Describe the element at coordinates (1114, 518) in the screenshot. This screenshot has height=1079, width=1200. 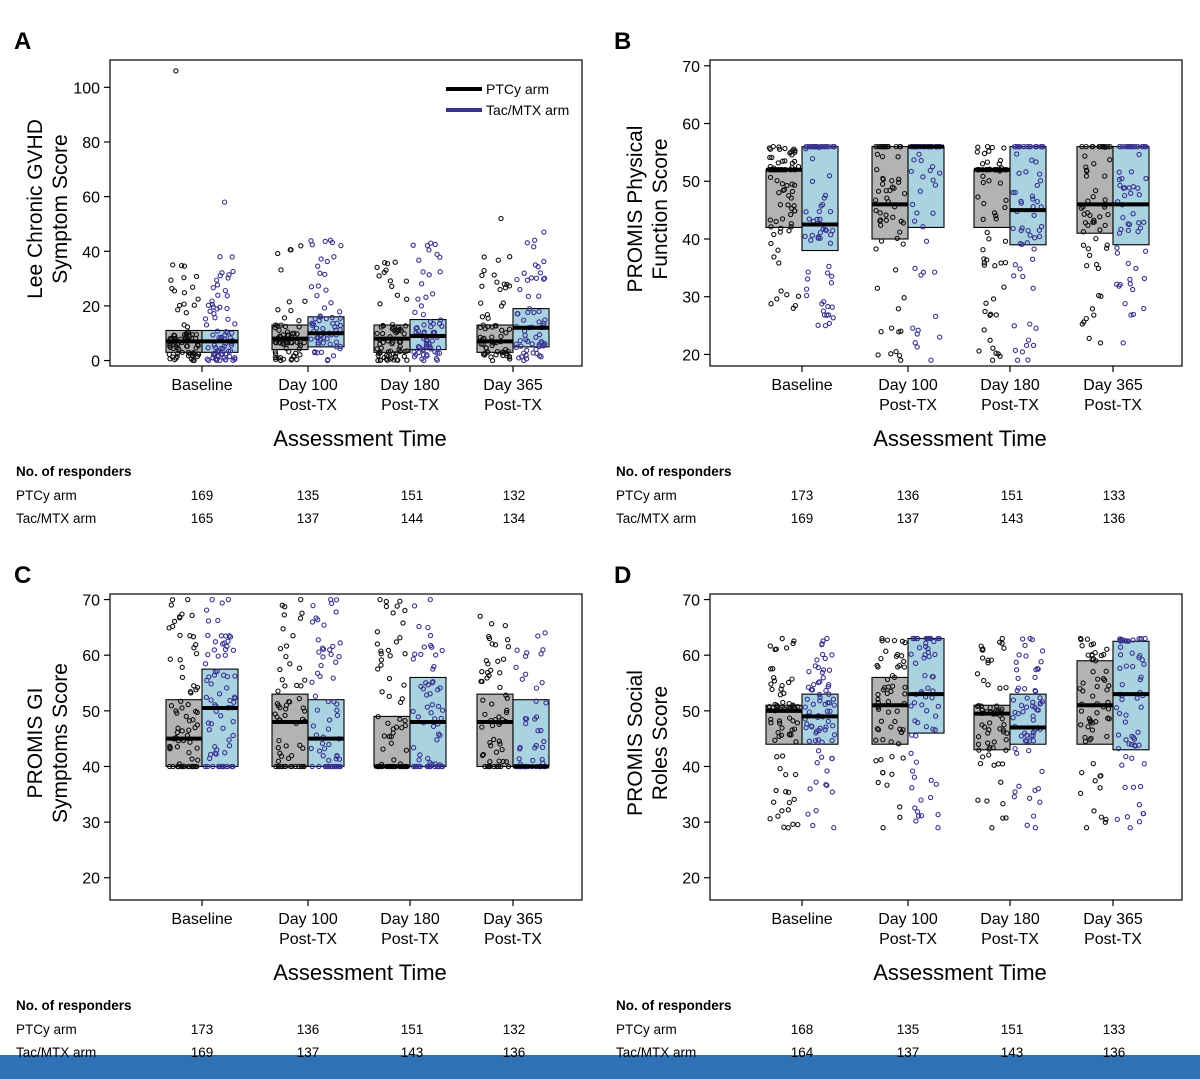
I see `responders-count-tacmtx: 136` at that location.